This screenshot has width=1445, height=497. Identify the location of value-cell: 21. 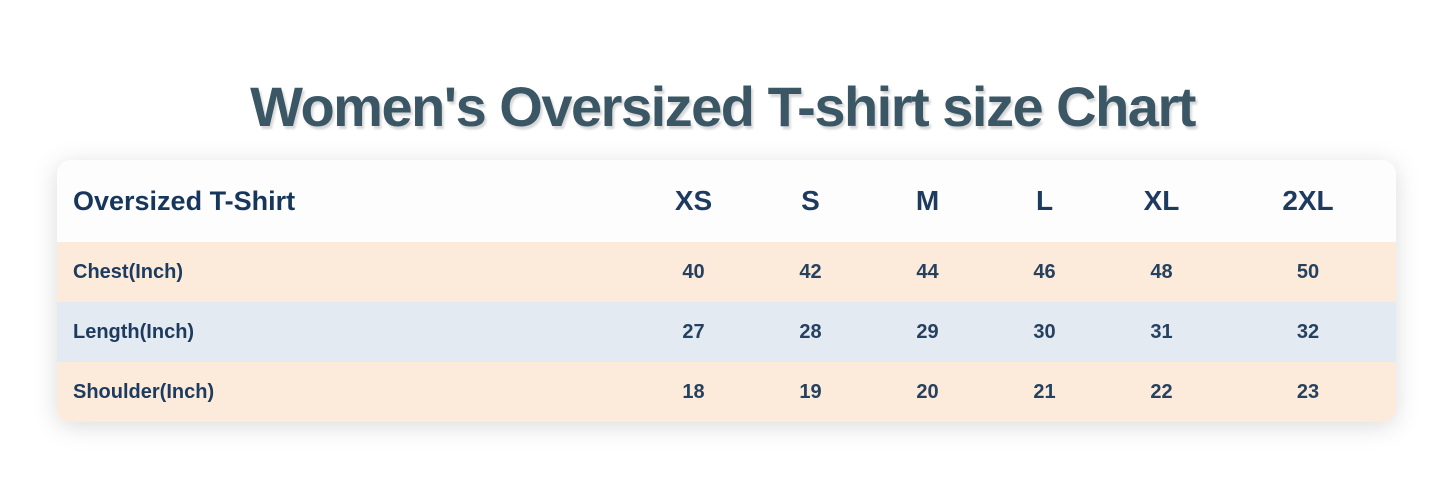
(1044, 391).